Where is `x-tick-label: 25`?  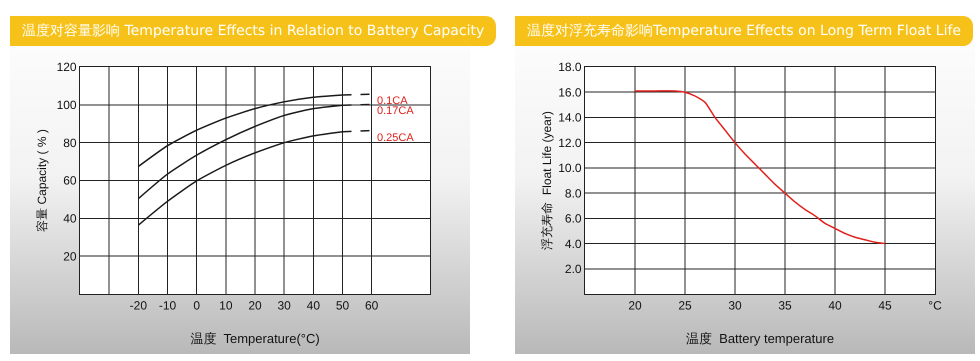 x-tick-label: 25 is located at coordinates (685, 305).